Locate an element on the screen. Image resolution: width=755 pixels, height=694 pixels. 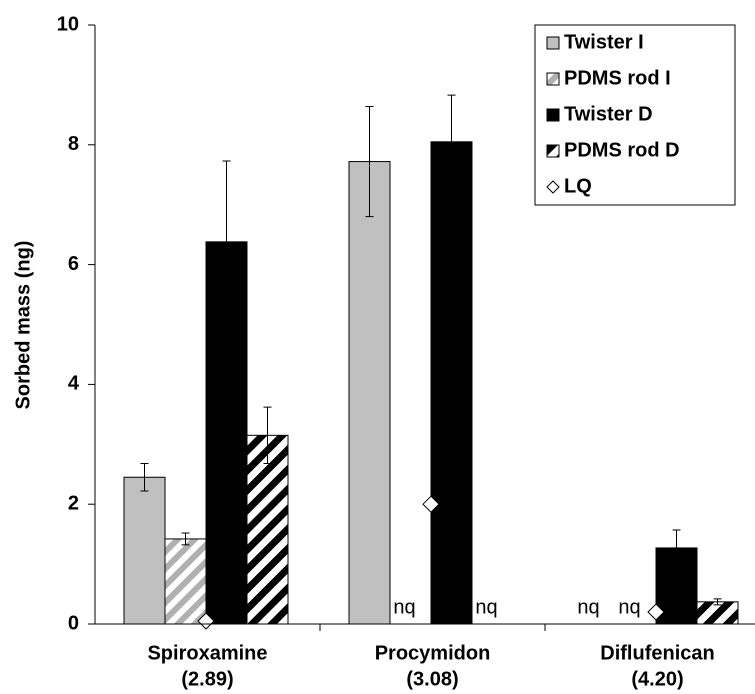
y-tick-label: 4 is located at coordinates (74, 384).